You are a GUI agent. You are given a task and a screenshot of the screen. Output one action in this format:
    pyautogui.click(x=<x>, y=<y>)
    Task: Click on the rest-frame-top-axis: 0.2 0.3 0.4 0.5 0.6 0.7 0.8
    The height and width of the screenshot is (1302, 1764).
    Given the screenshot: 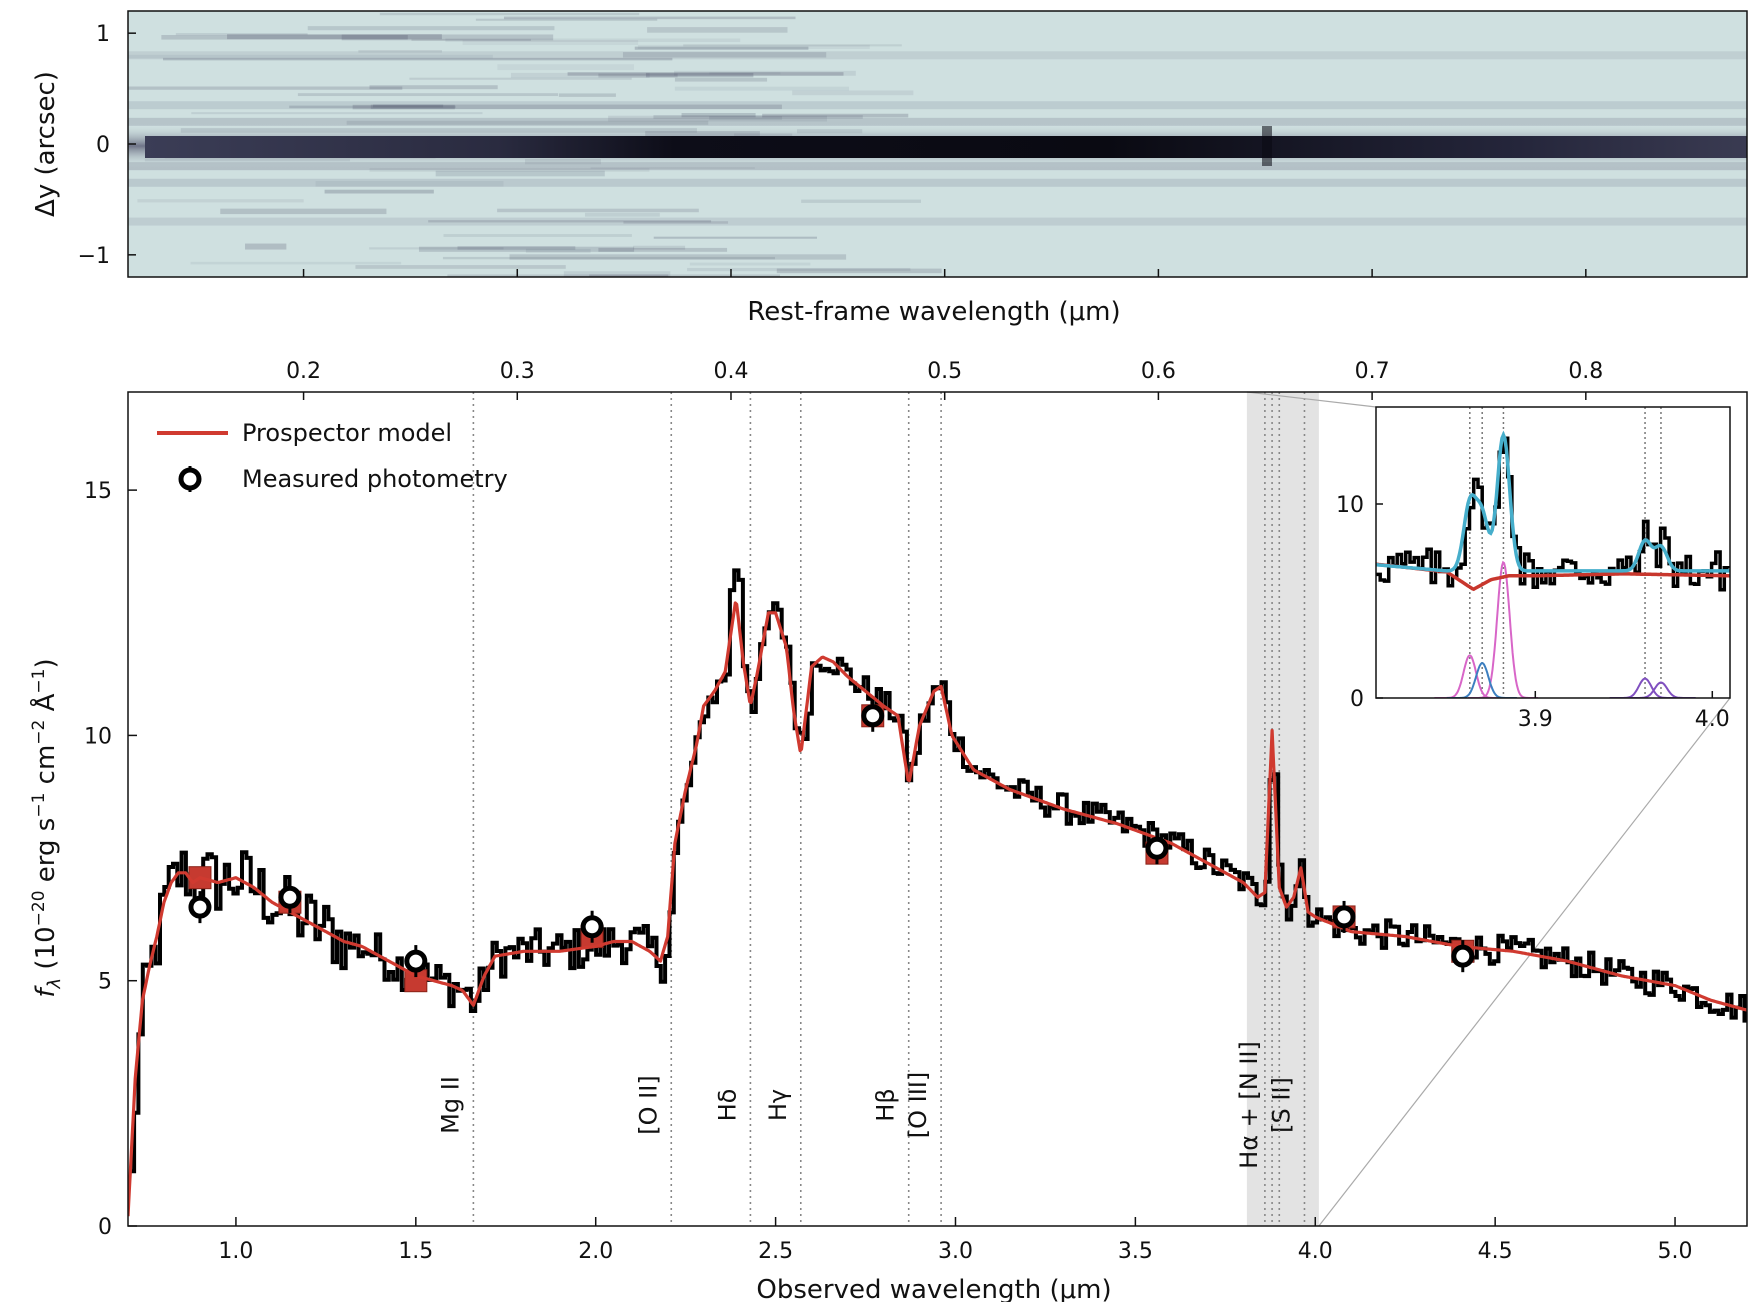 What is the action you would take?
    pyautogui.click(x=944, y=379)
    